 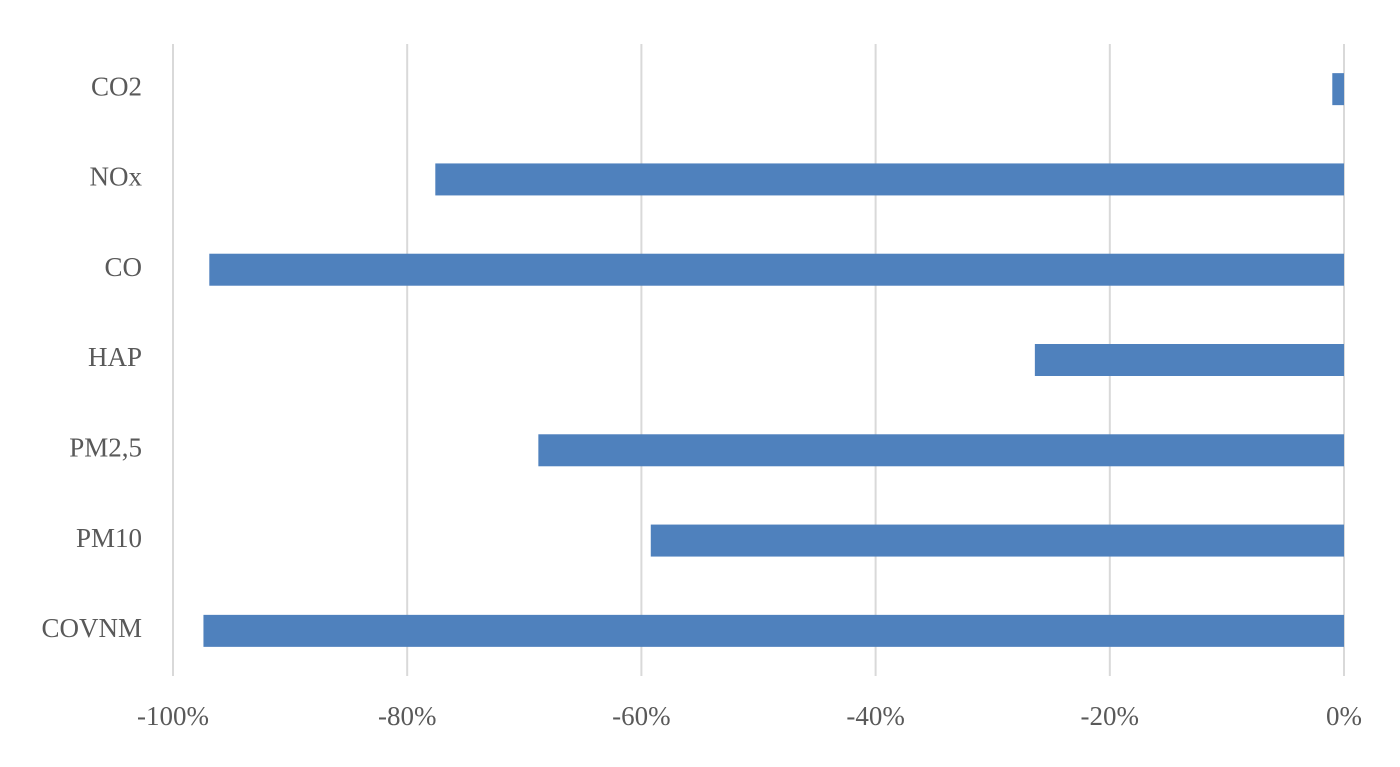 What do you see at coordinates (407, 716) in the screenshot?
I see `x-tick-label: -80%` at bounding box center [407, 716].